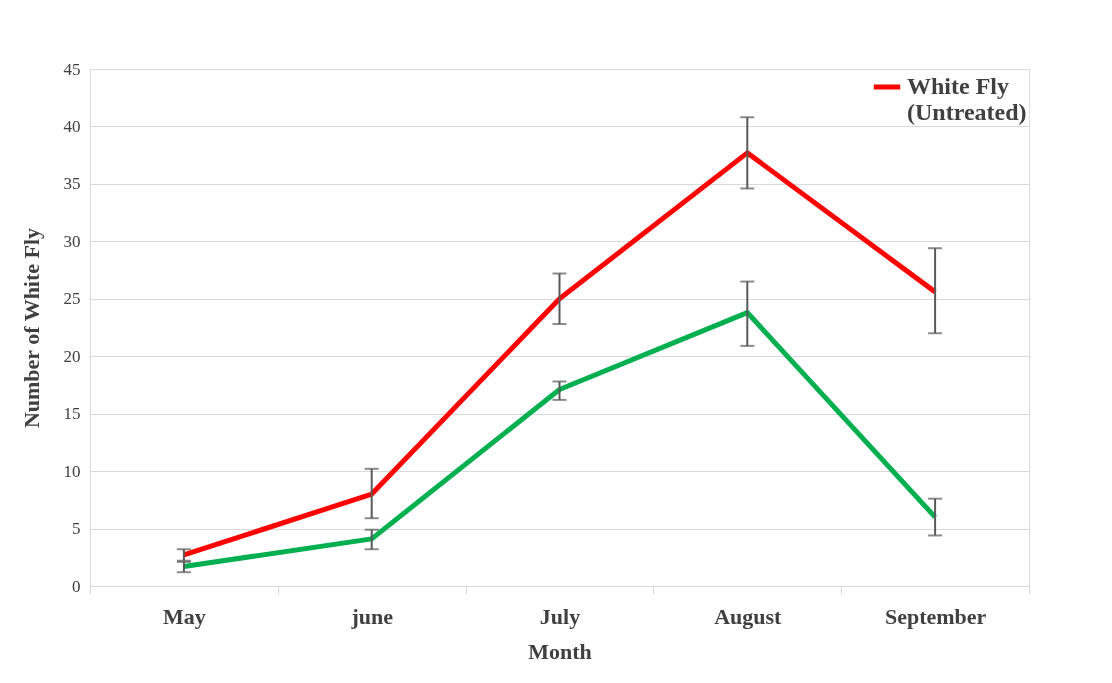 The height and width of the screenshot is (683, 1112). I want to click on y-tick-label: 40, so click(72, 126).